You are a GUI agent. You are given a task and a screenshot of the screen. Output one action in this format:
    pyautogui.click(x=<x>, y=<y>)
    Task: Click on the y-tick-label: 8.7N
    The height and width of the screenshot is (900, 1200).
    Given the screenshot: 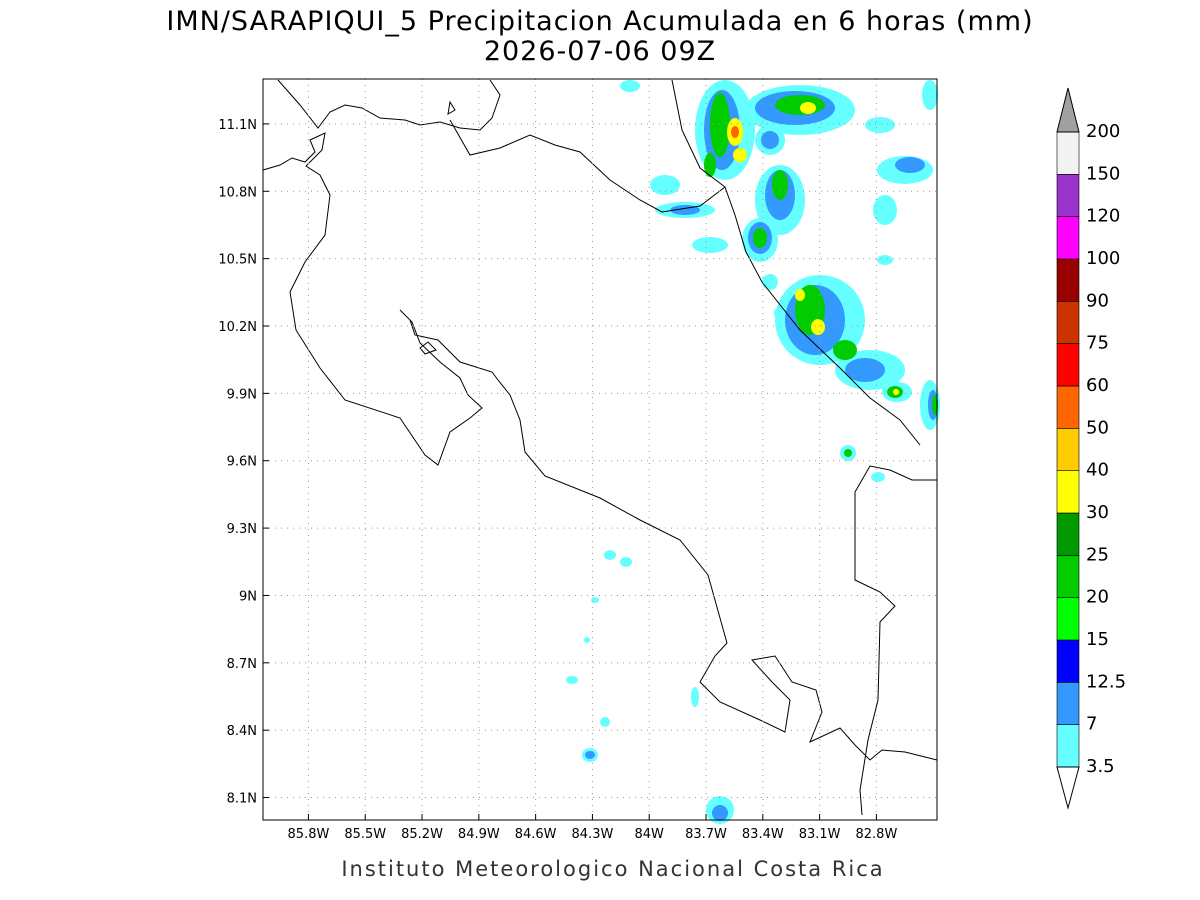 What is the action you would take?
    pyautogui.click(x=242, y=664)
    